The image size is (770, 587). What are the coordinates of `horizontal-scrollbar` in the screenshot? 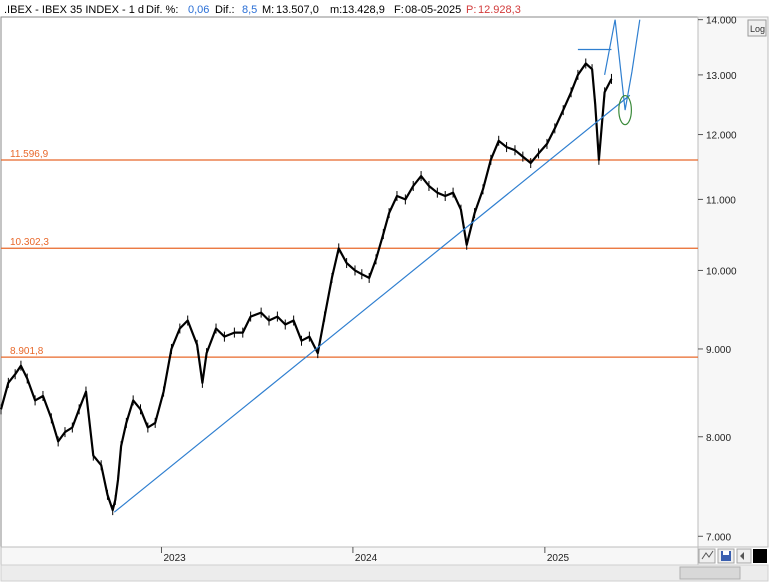 It's located at (384, 573).